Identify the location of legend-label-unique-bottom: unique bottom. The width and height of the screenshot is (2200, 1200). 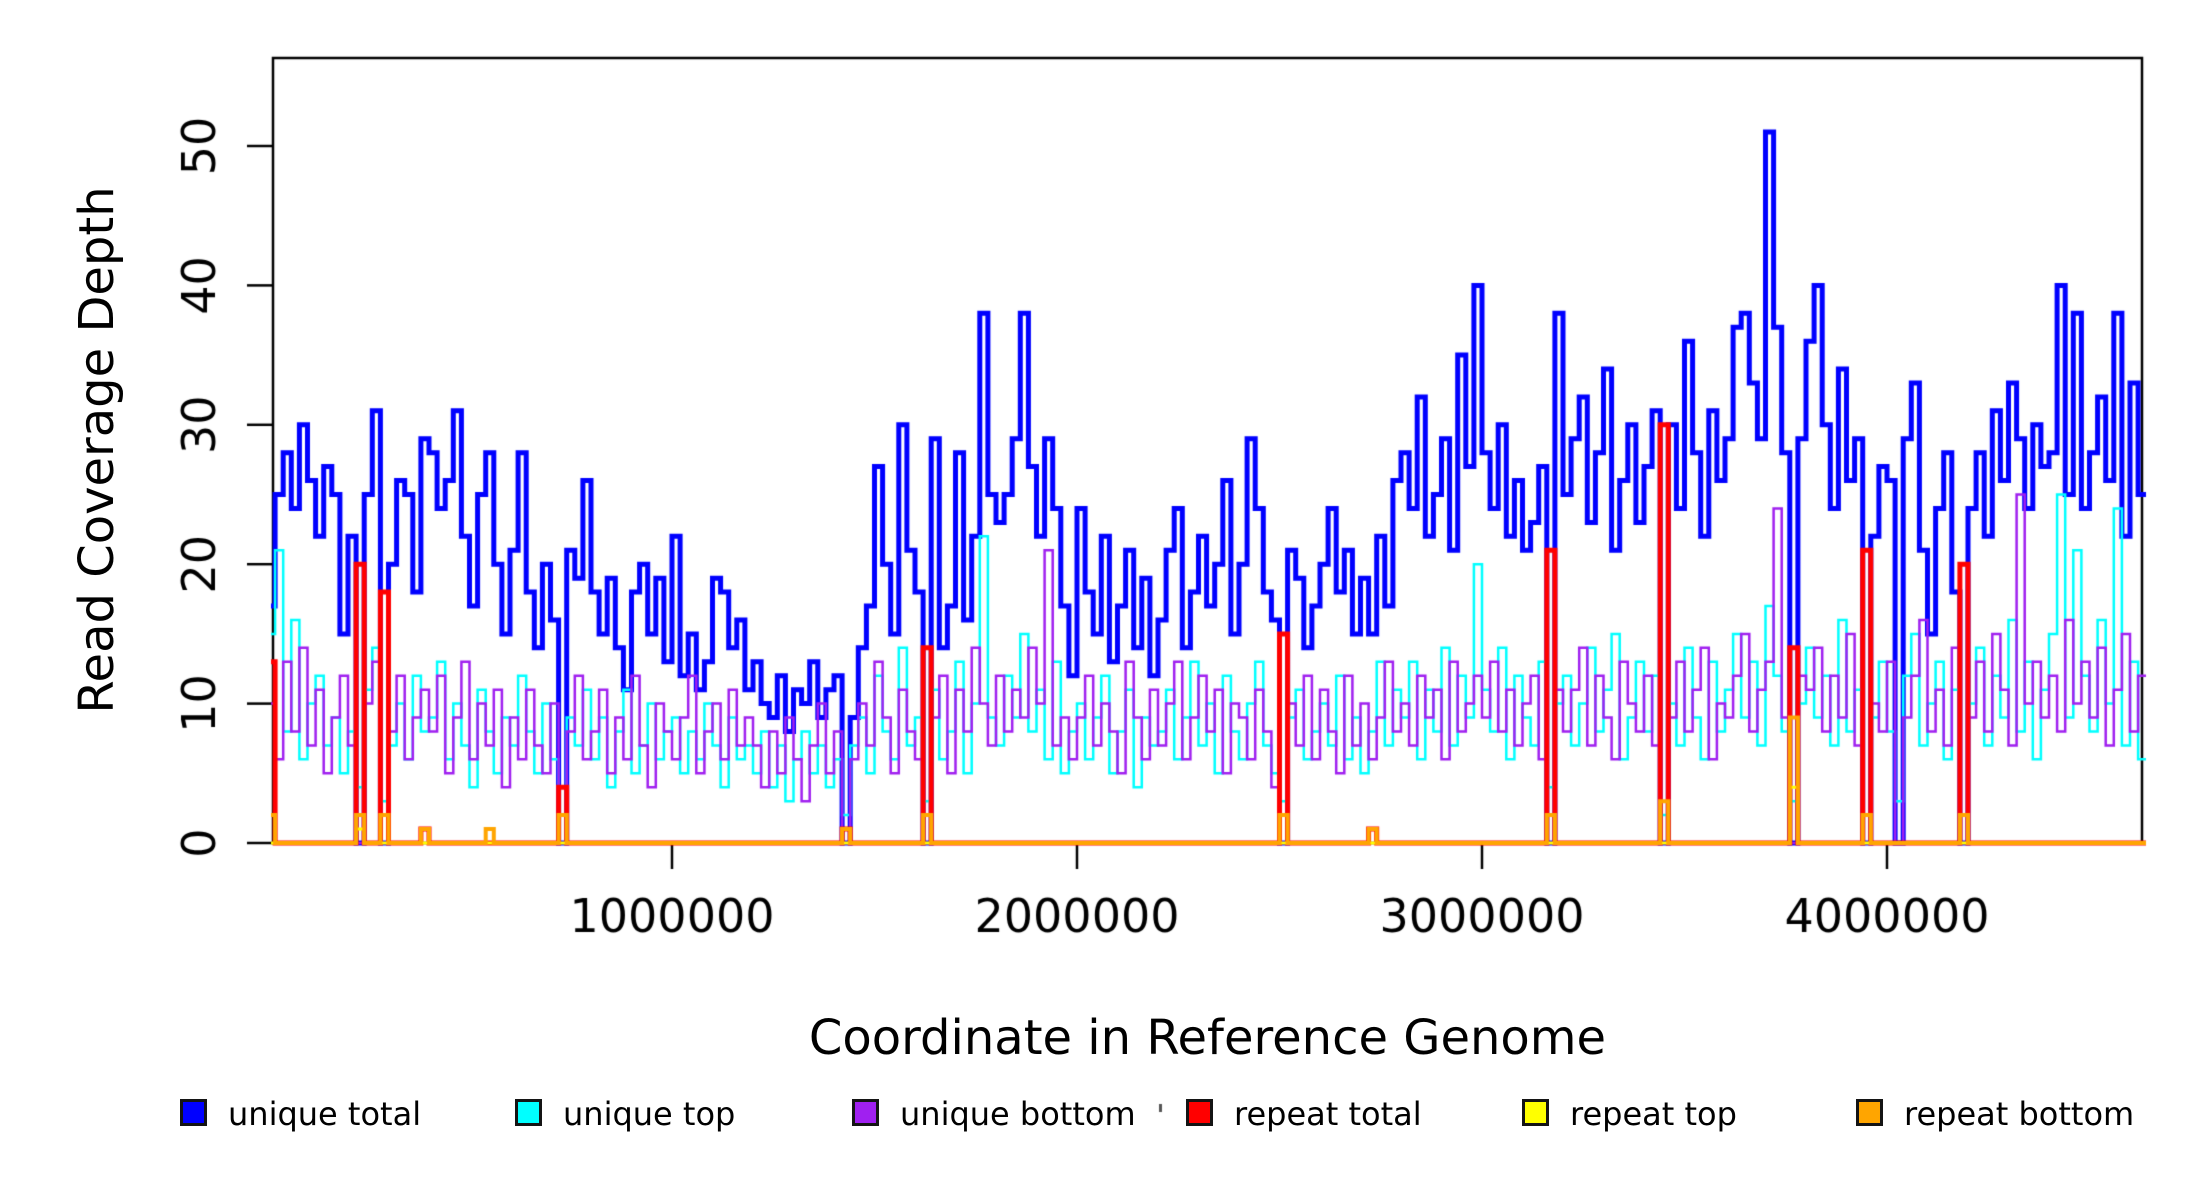
(1018, 1114).